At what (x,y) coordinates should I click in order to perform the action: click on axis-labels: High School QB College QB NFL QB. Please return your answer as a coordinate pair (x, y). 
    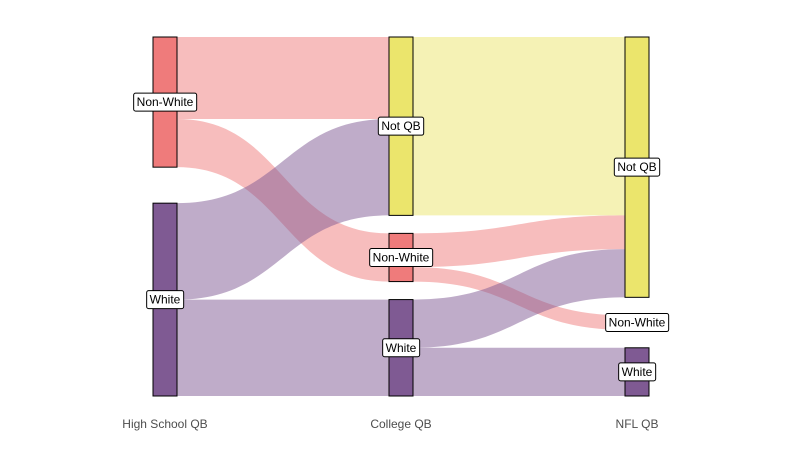
    Looking at the image, I should click on (390, 424).